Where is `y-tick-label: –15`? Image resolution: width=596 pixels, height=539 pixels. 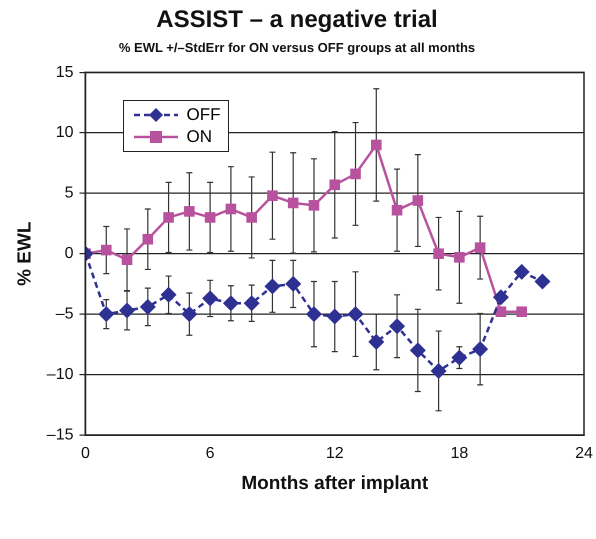
y-tick-label: –15 is located at coordinates (60, 435).